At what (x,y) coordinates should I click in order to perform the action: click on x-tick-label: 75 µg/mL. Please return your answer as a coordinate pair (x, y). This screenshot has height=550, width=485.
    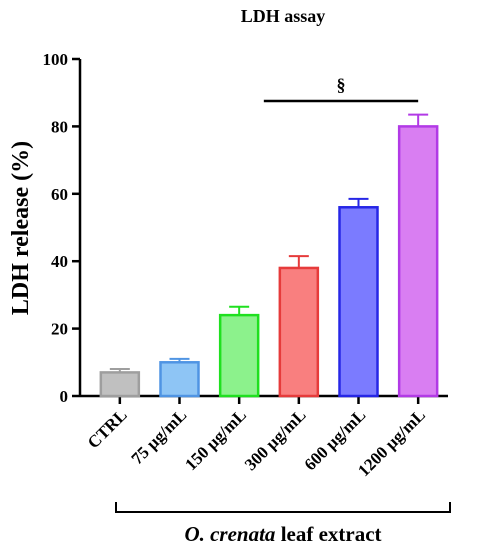
    Looking at the image, I should click on (159, 436).